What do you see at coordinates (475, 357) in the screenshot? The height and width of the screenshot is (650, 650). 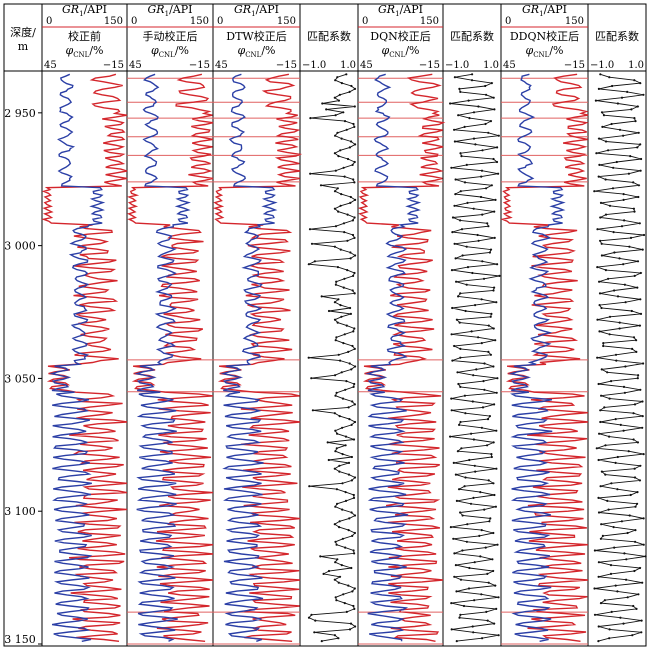 I see `match-coefficient-curve` at bounding box center [475, 357].